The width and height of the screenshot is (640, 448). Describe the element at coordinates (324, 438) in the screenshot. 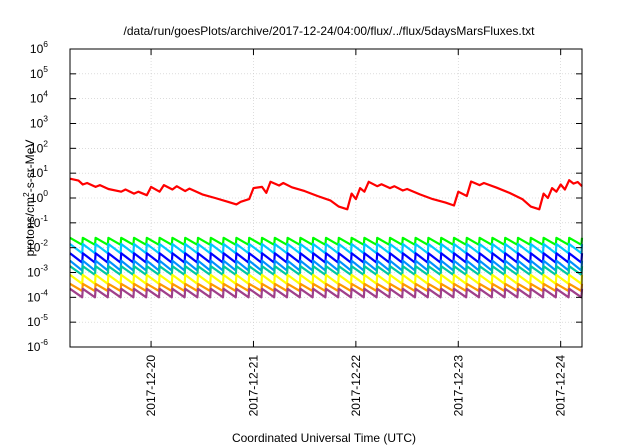

I see `x-axis-label: Coordinated Universal Time (UTC)` at that location.